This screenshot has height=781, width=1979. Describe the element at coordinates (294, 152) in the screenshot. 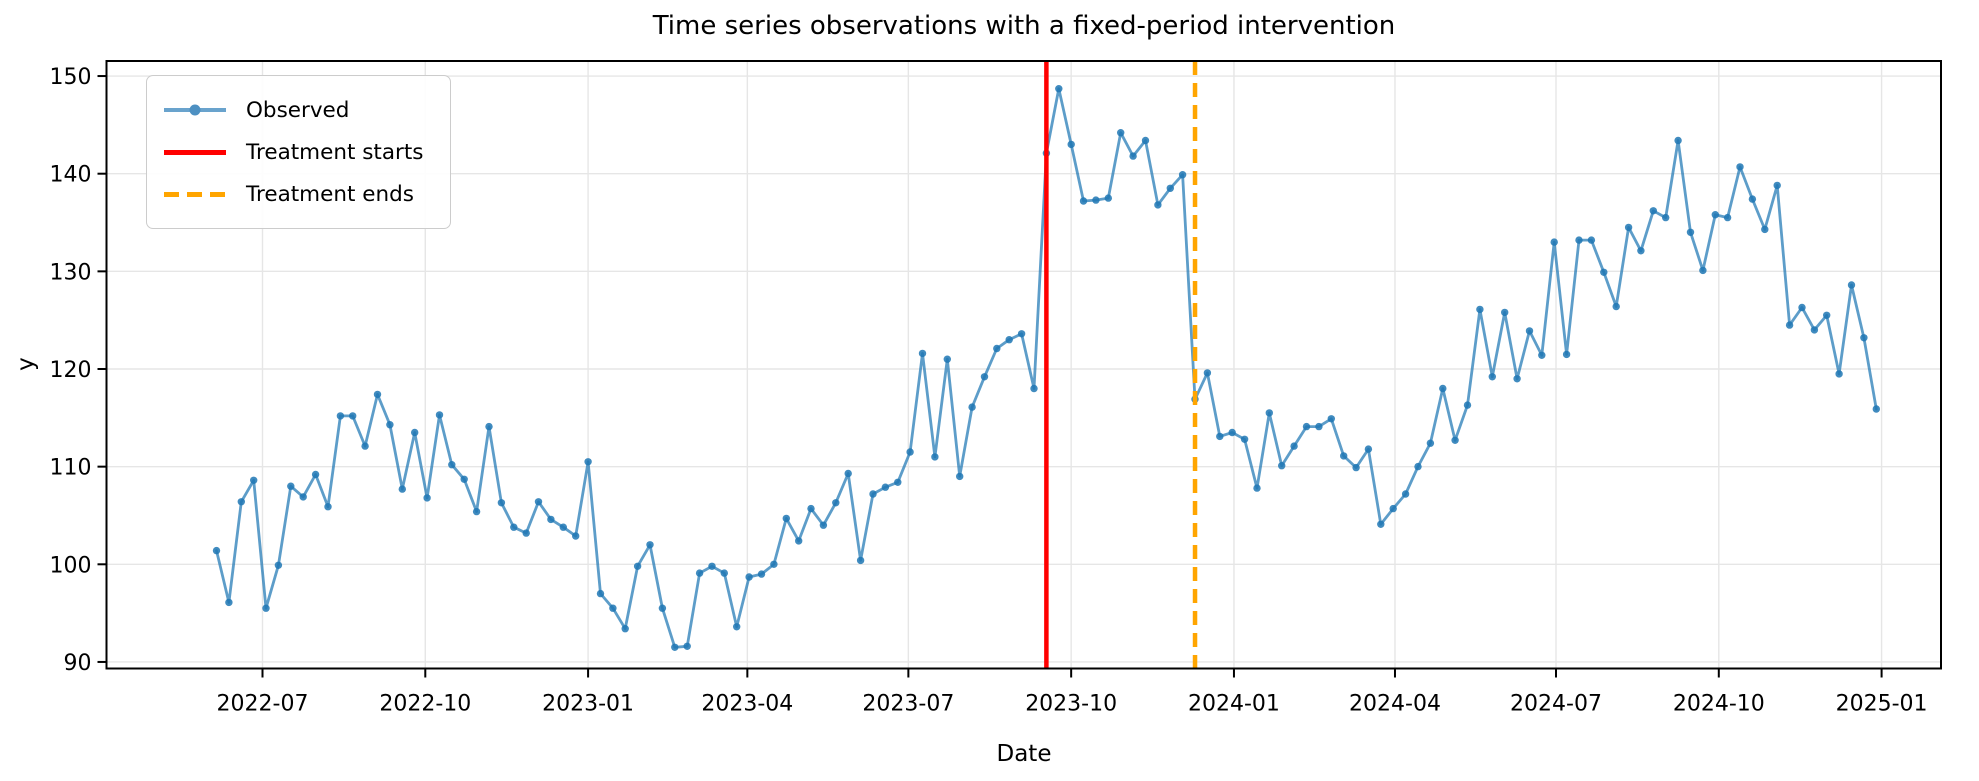

I see `legend-item-treatment-starts: Treatment starts` at that location.